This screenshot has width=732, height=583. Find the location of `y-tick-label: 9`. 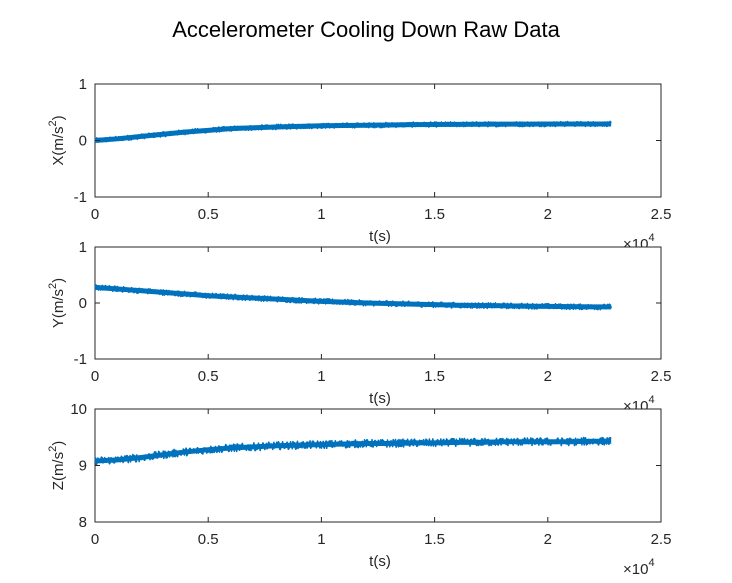

y-tick-label: 9 is located at coordinates (83, 466).